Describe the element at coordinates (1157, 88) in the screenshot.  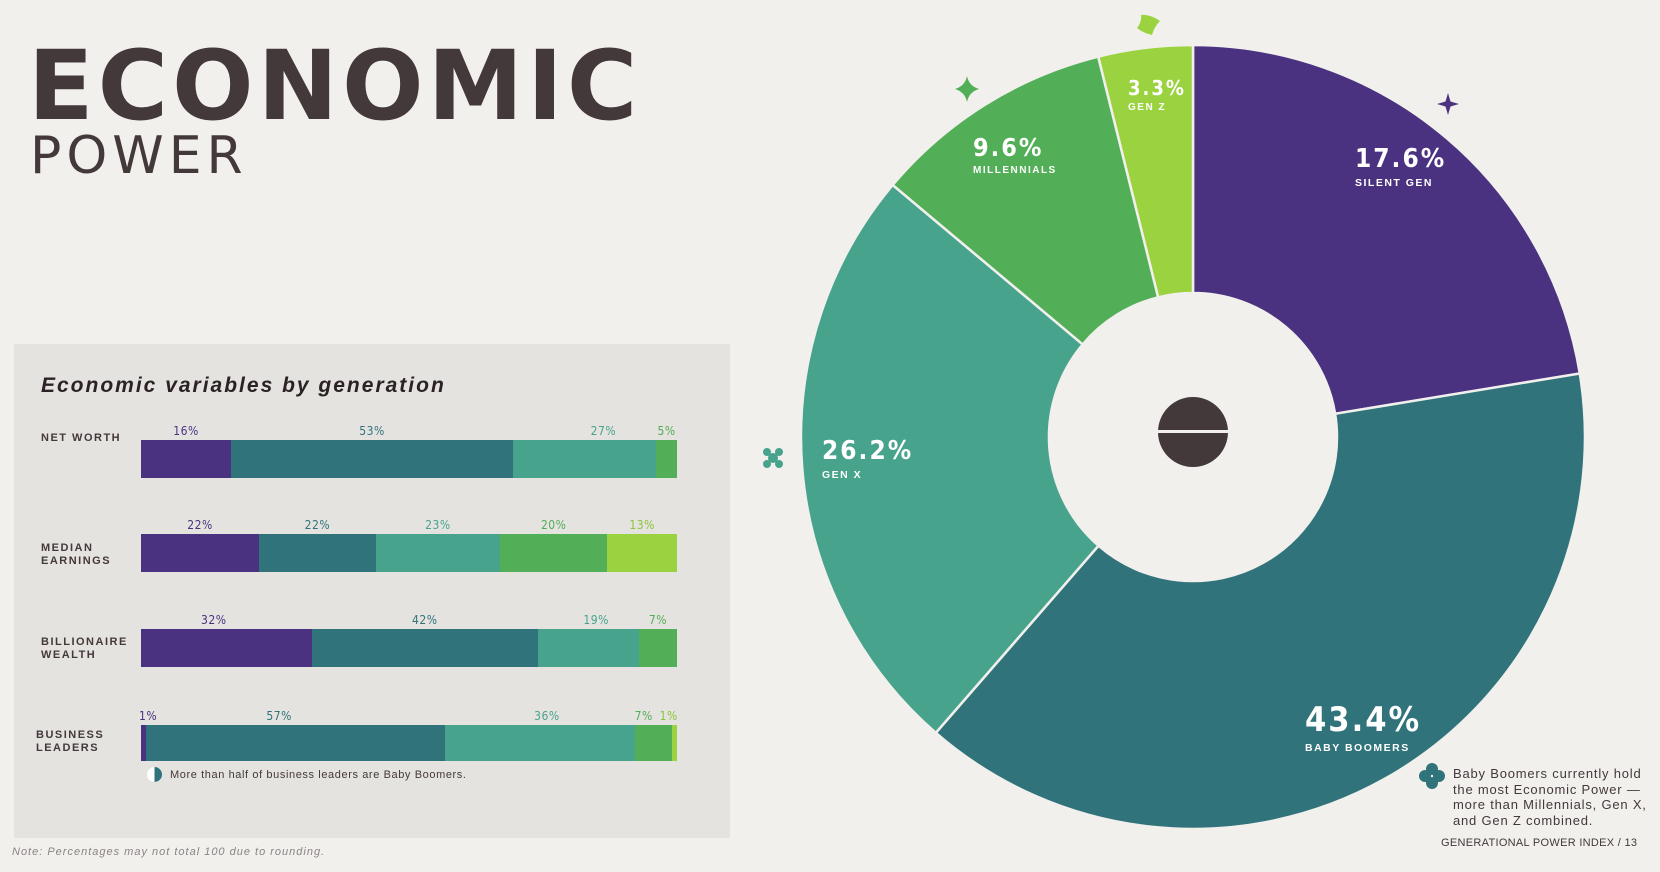
I see `pie-label-pct: 3.3%` at that location.